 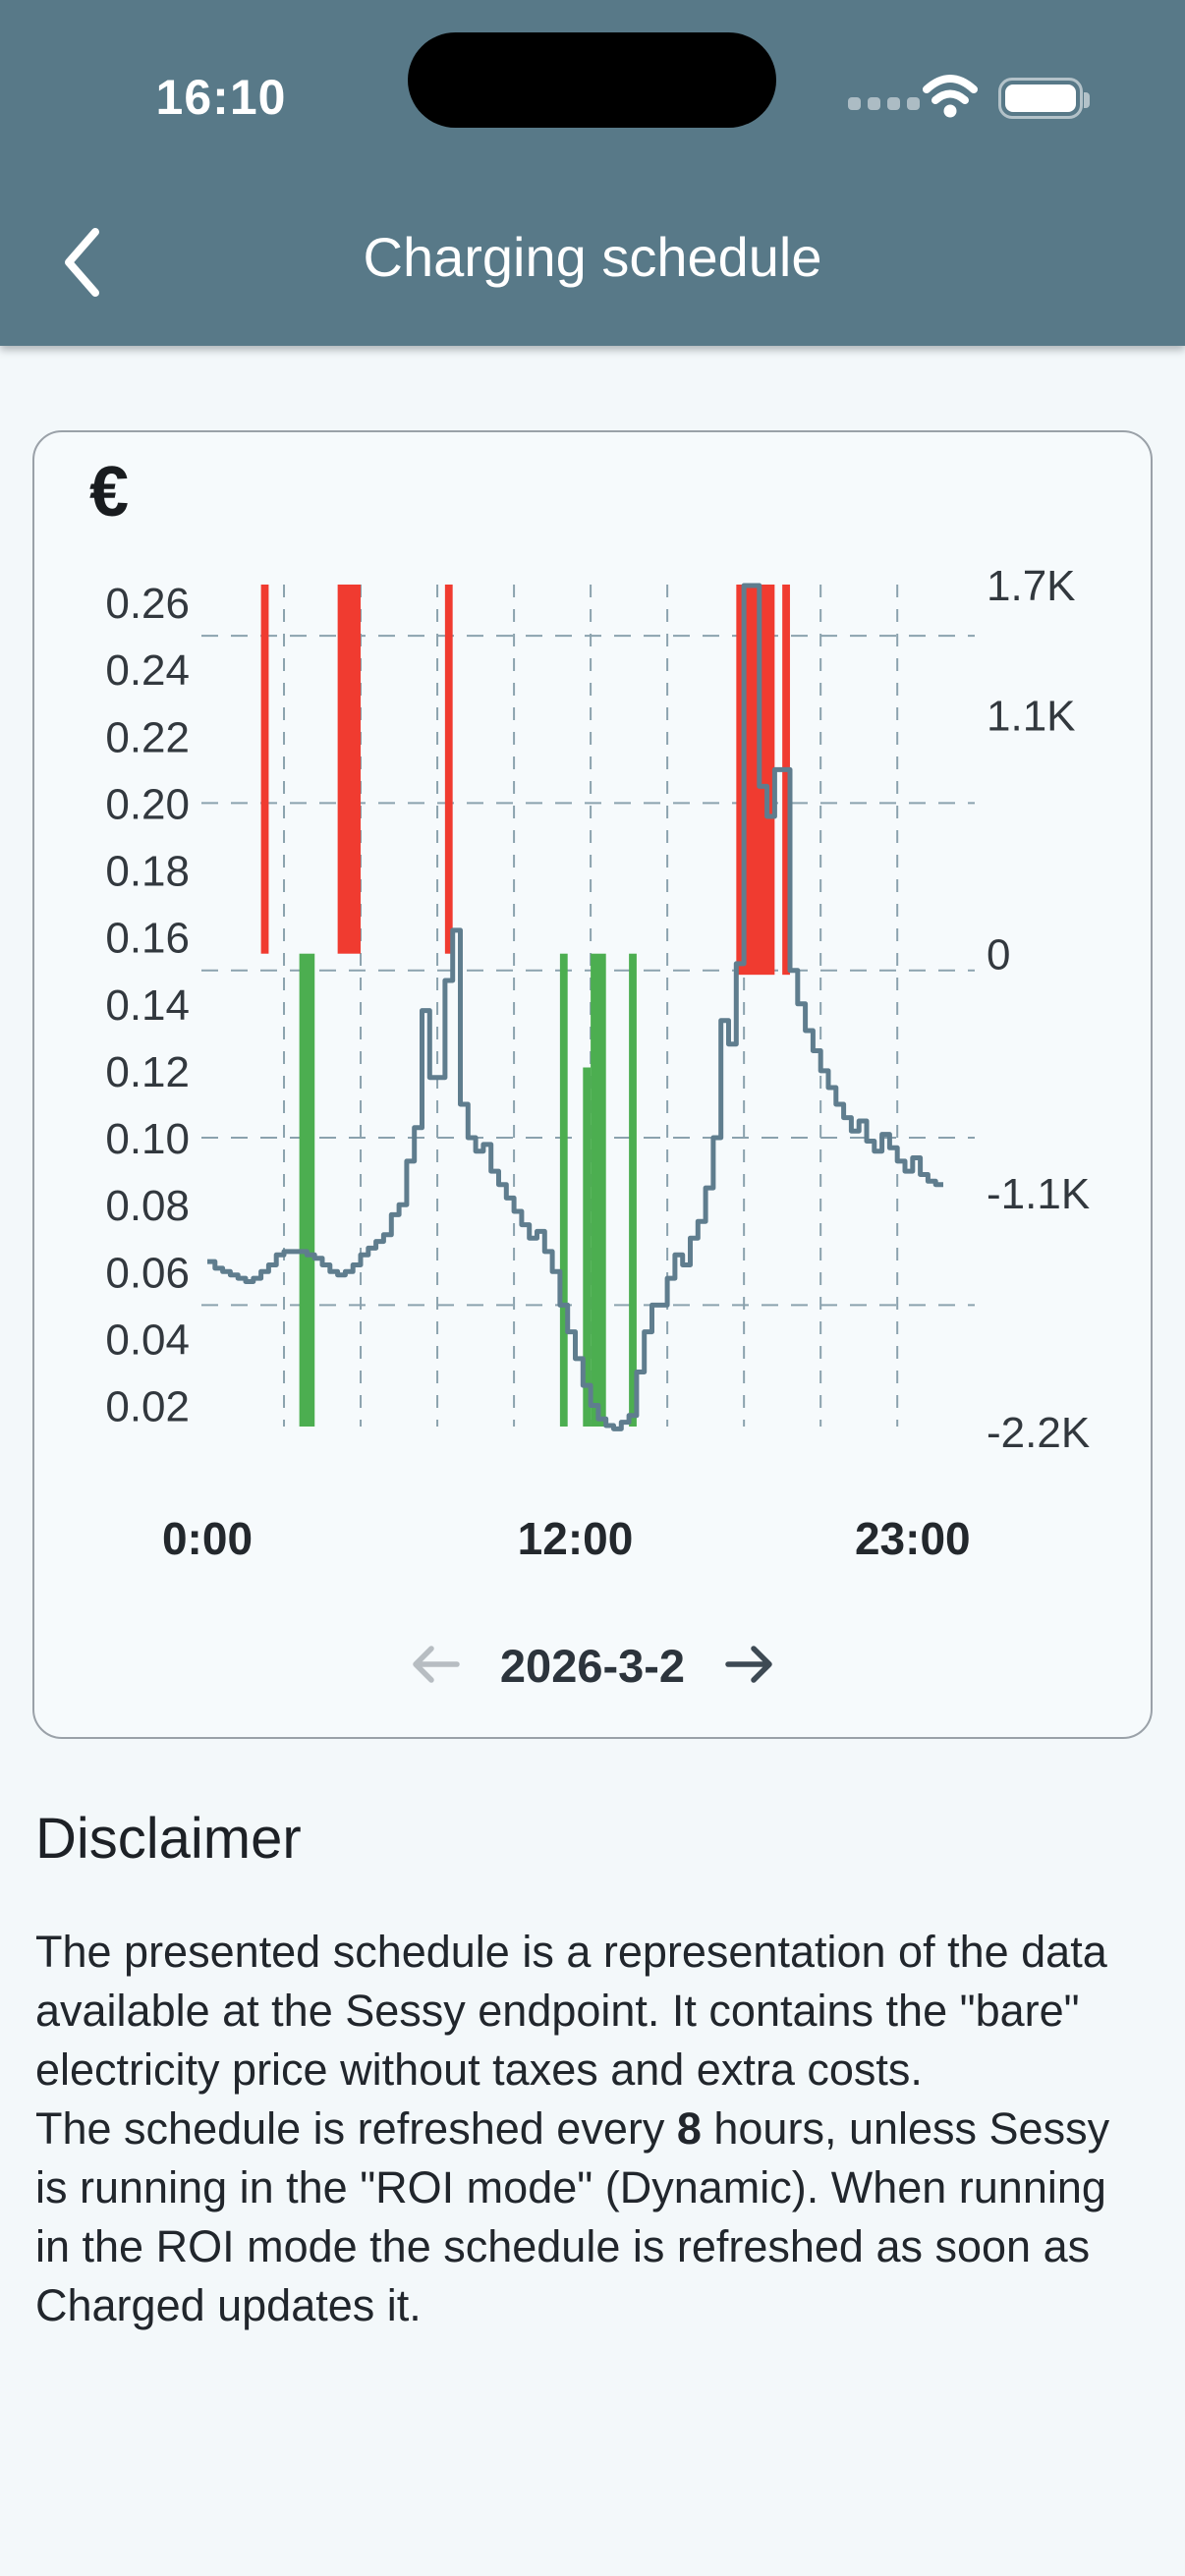 What do you see at coordinates (148, 1139) in the screenshot?
I see `svg-text: 0.10` at bounding box center [148, 1139].